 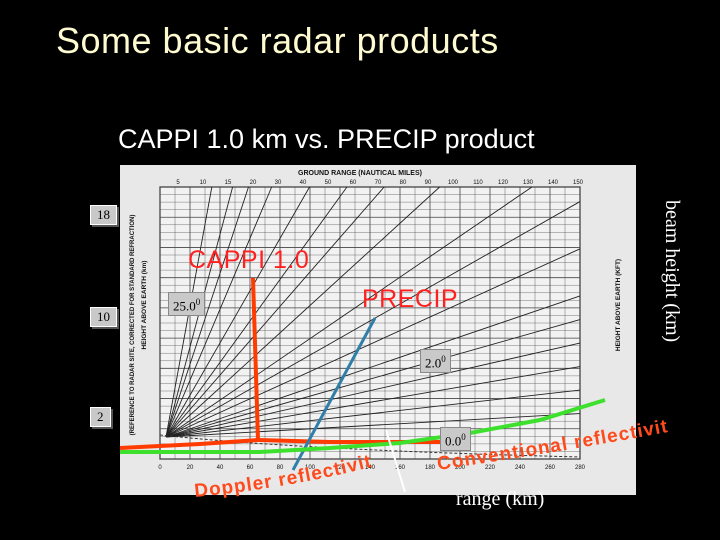 What do you see at coordinates (220, 468) in the screenshot?
I see `bottom-tick-label: 40` at bounding box center [220, 468].